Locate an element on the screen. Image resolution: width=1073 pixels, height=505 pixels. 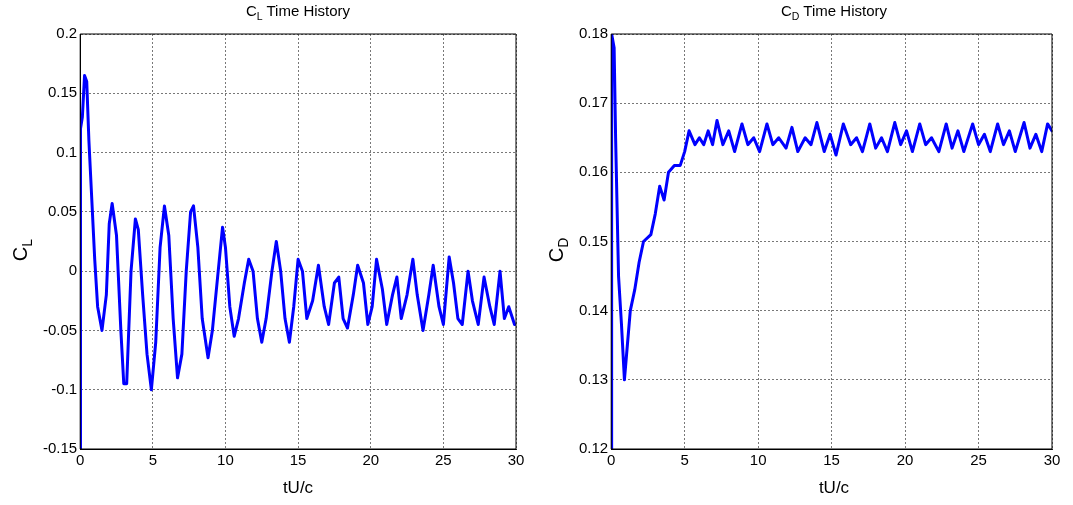
chart-title: C$_{D}$ Time History is located at coordinates (834, 12).